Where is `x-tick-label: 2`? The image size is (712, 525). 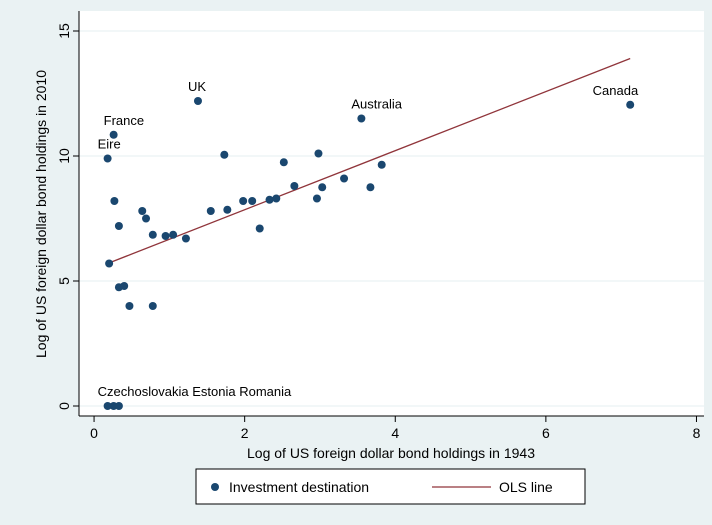 x-tick-label: 2 is located at coordinates (245, 433).